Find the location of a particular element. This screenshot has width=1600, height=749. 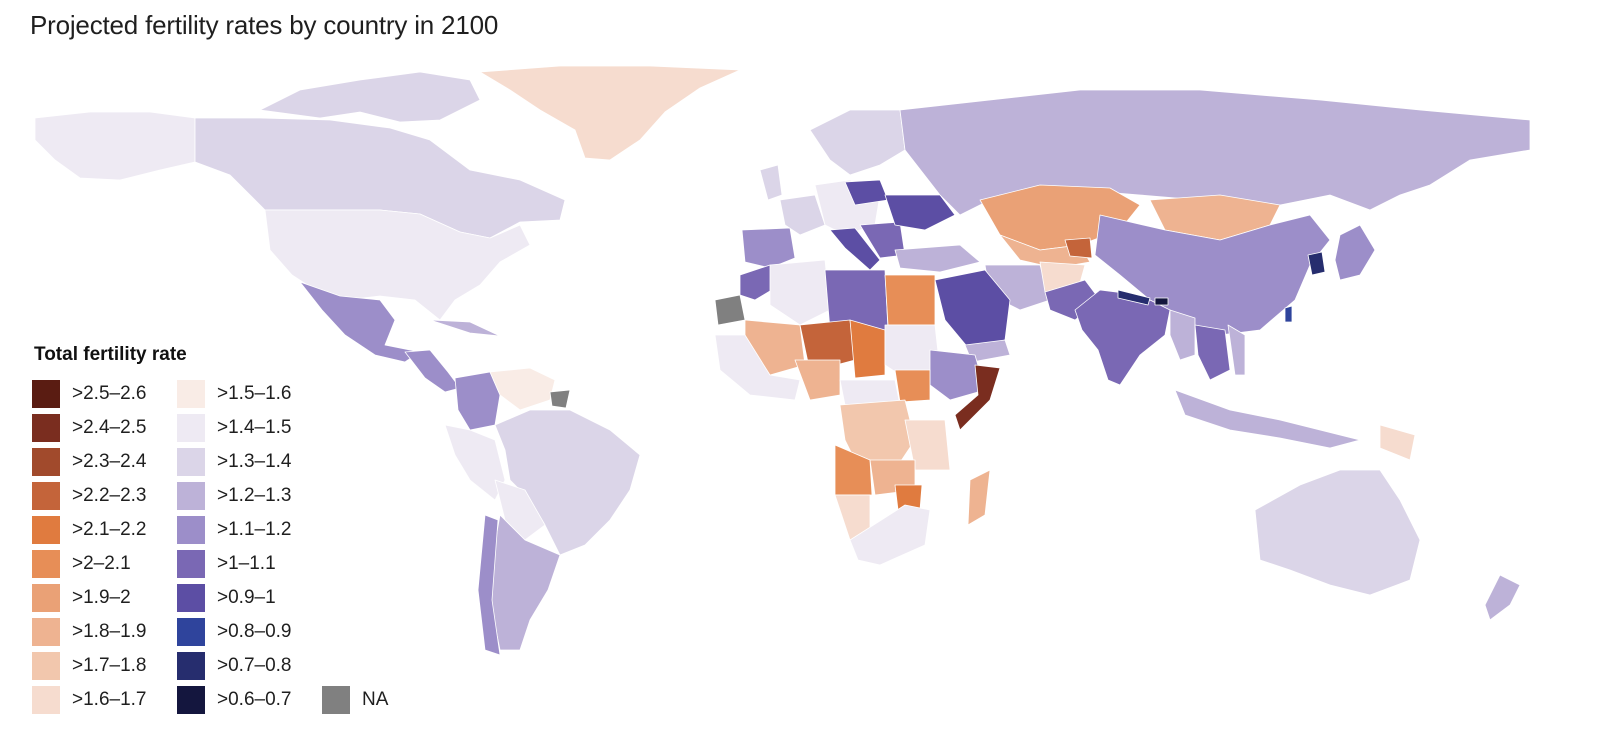

legend-label: >1.6–1.7 is located at coordinates (109, 699).